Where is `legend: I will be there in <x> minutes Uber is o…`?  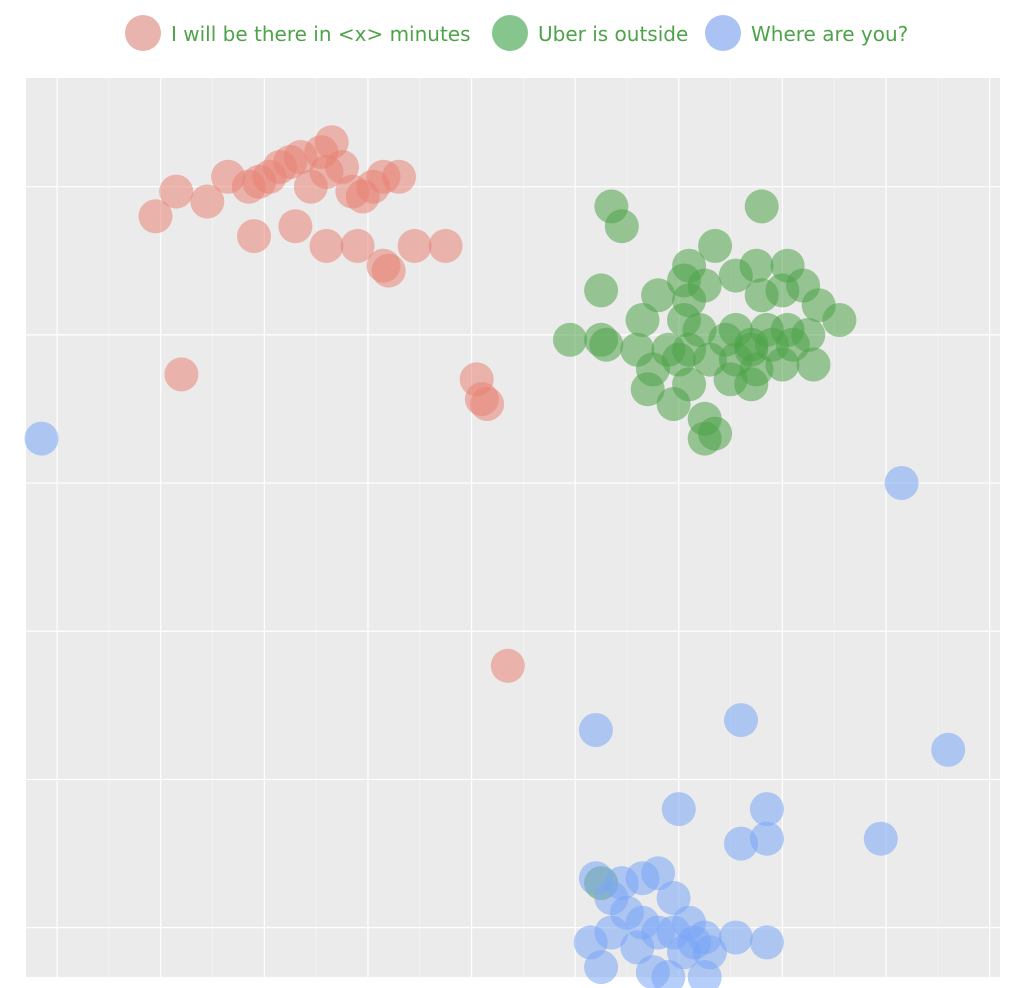 legend: I will be there in <x> minutes Uber is o… is located at coordinates (516, 33).